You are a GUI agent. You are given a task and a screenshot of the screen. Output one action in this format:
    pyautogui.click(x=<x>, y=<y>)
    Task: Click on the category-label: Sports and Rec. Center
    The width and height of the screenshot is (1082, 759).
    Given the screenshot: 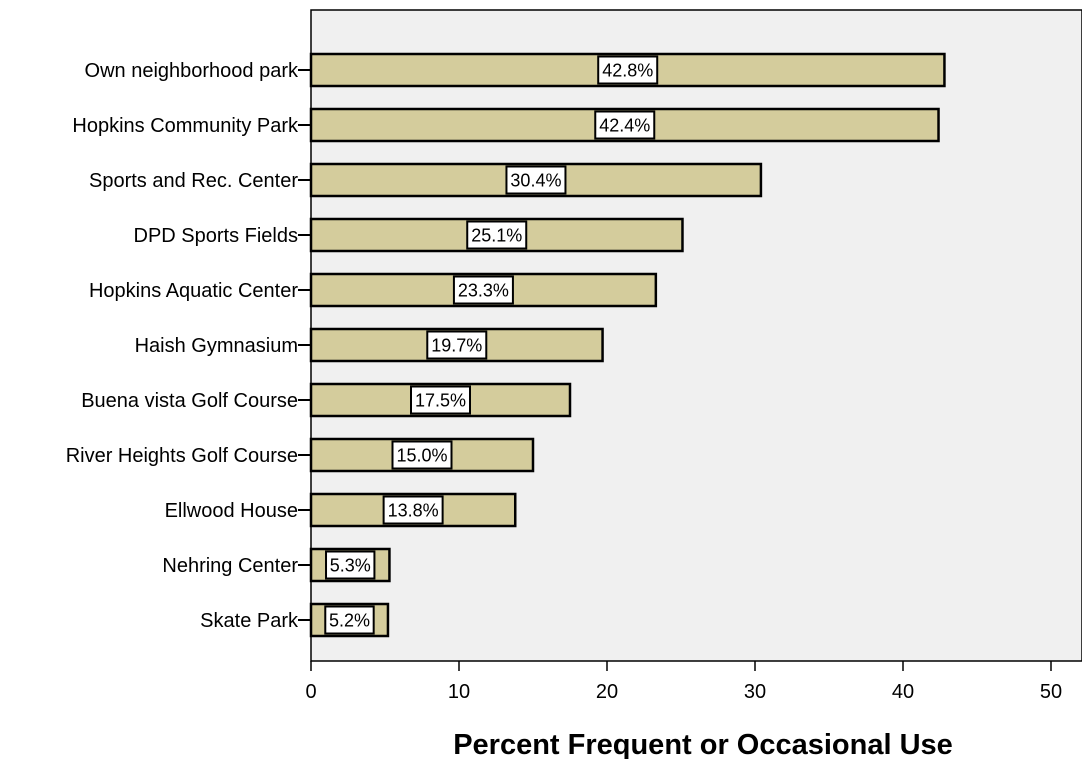 What is the action you would take?
    pyautogui.click(x=193, y=181)
    